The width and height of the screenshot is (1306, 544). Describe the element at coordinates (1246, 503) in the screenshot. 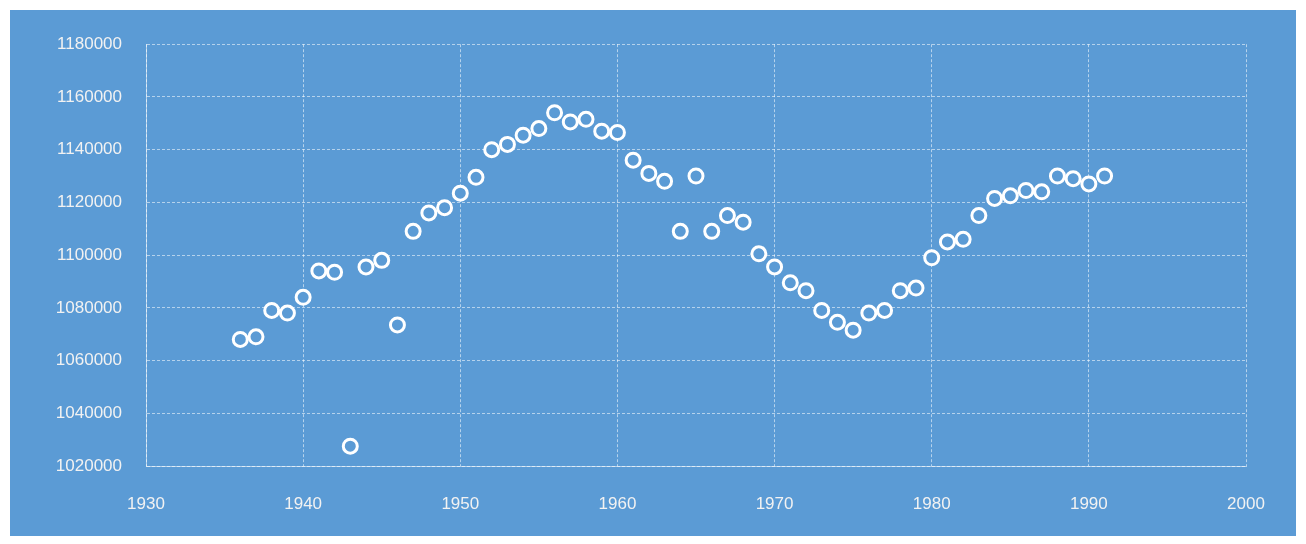

I see `x-tick-label: 2000` at that location.